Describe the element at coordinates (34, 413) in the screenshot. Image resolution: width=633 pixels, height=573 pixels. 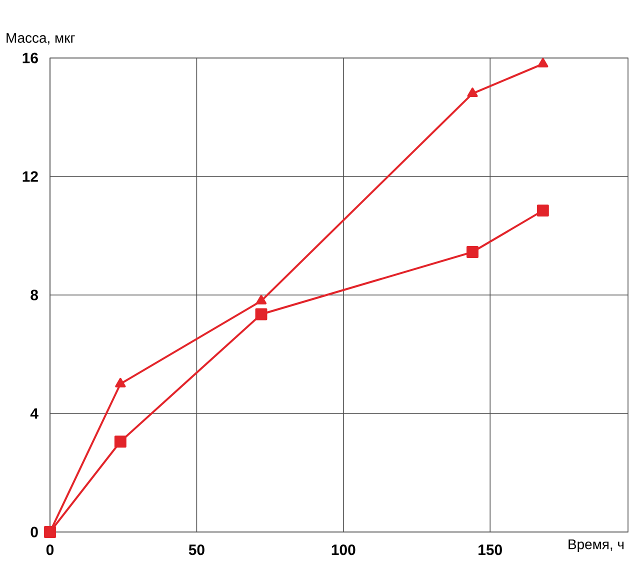
I see `y-tick-label: 4` at that location.